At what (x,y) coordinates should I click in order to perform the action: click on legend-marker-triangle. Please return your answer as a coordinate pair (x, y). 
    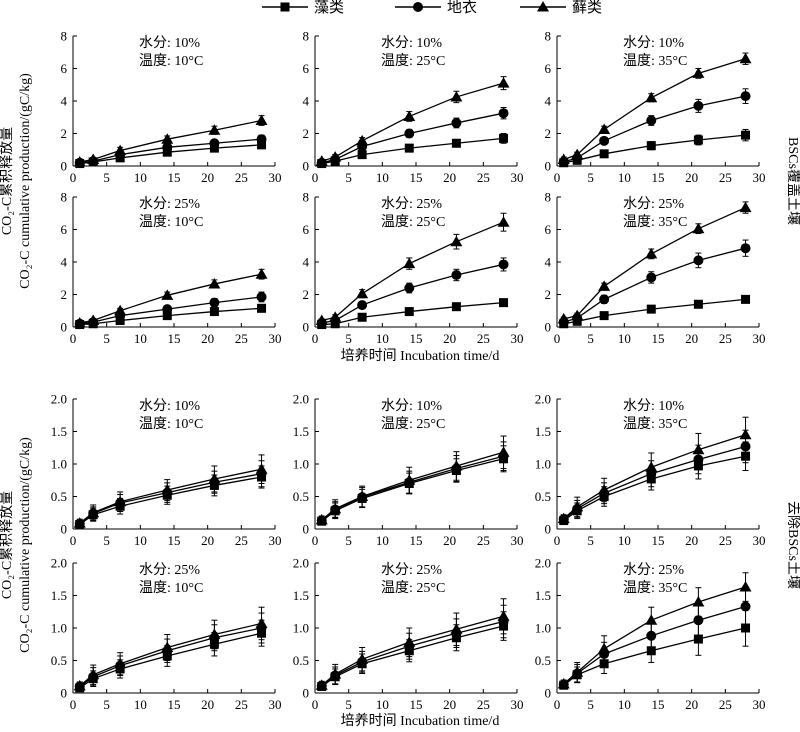
    Looking at the image, I should click on (543, 6).